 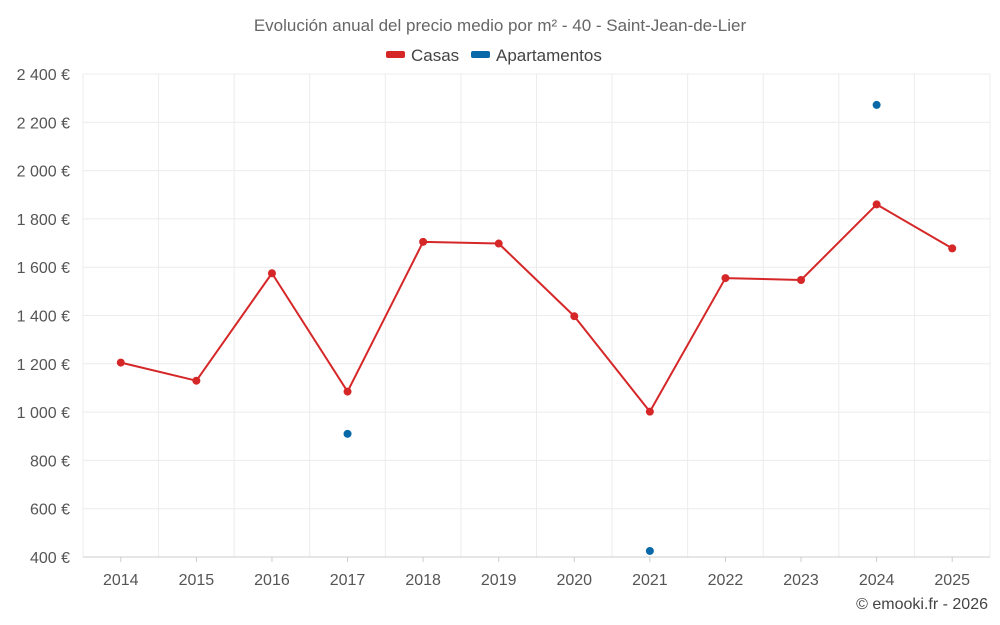 I want to click on x-tick-label: 2025, so click(x=952, y=580).